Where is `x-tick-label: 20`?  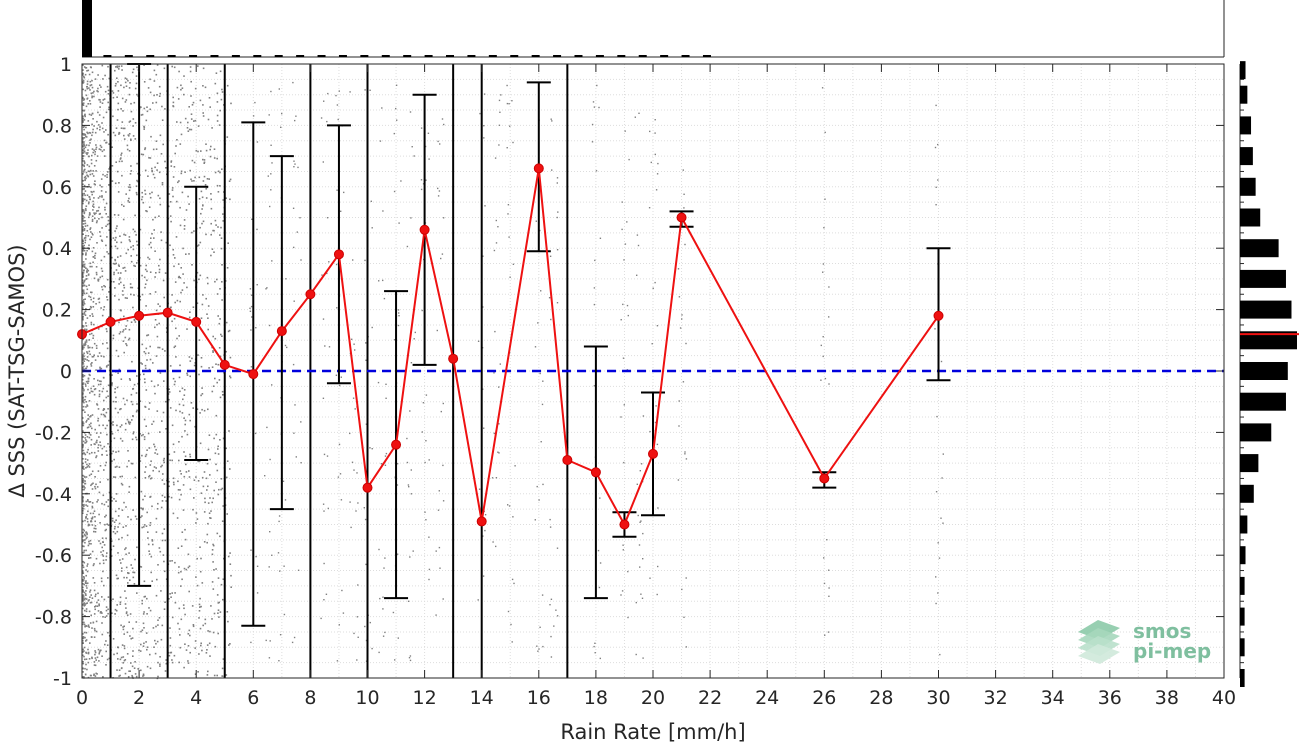
x-tick-label: 20 is located at coordinates (653, 698).